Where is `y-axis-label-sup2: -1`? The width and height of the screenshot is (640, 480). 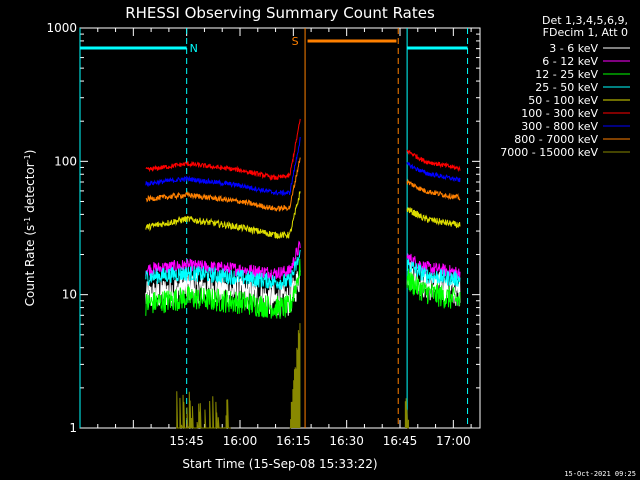
y-axis-label-sup2: -1 is located at coordinates (27, 158).